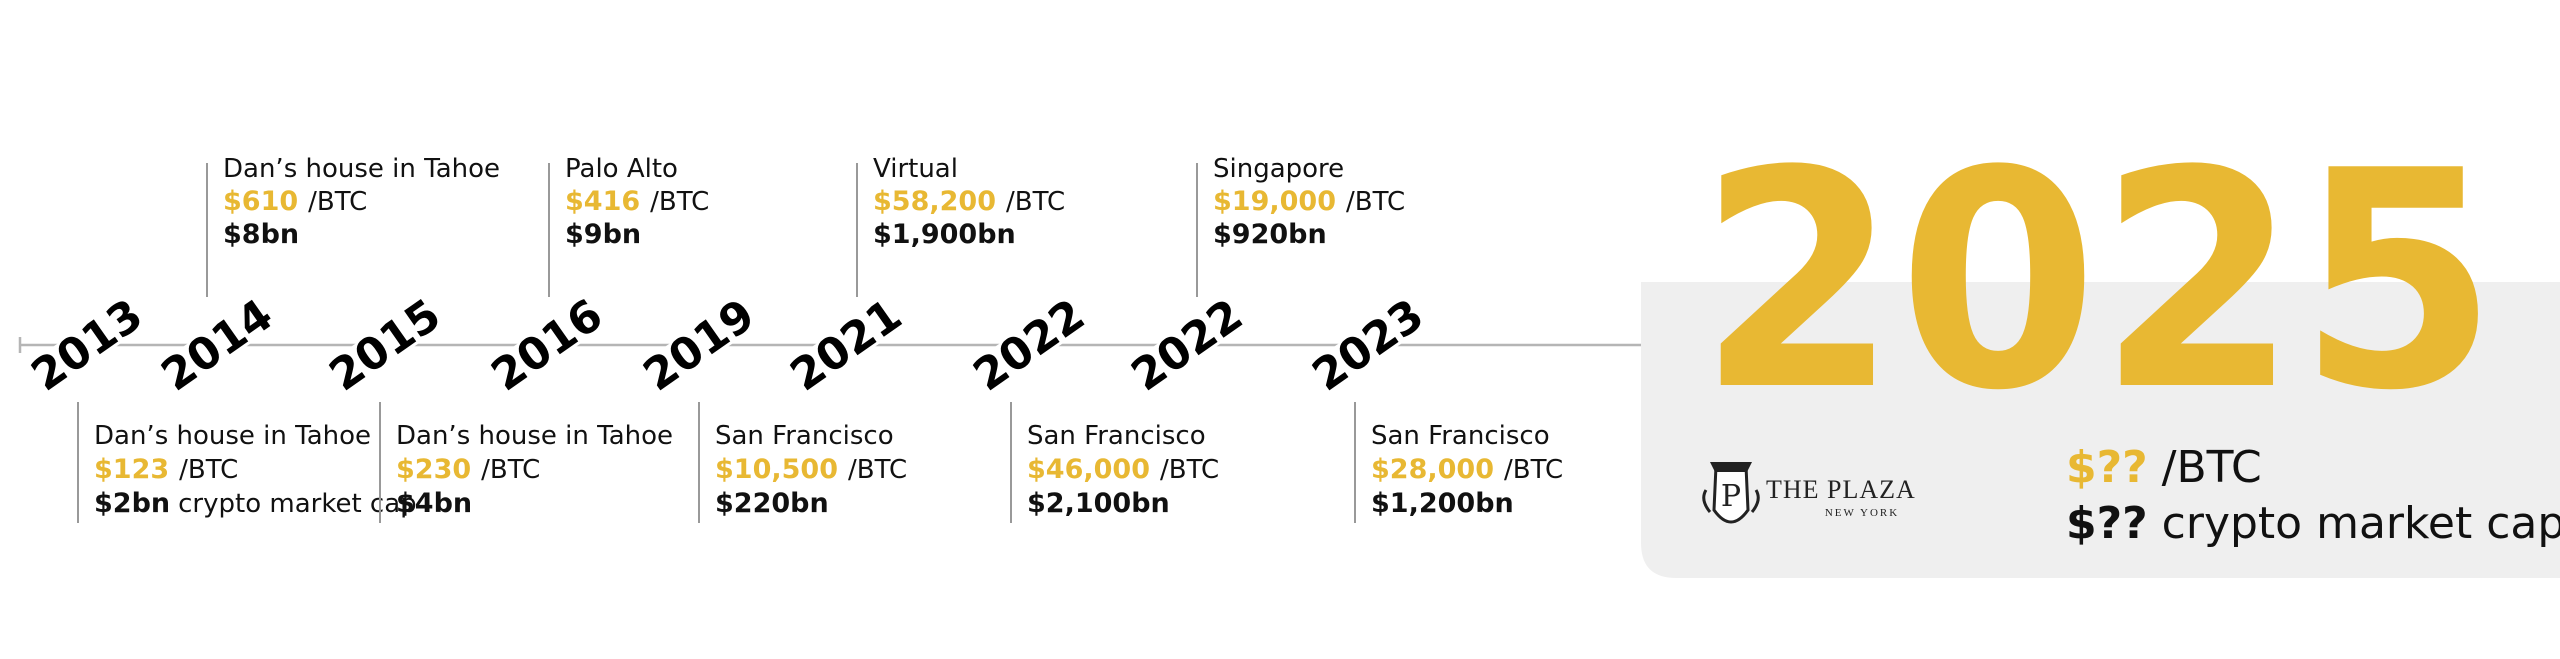 The height and width of the screenshot is (659, 2560). What do you see at coordinates (131, 469) in the screenshot?
I see `price: $123` at bounding box center [131, 469].